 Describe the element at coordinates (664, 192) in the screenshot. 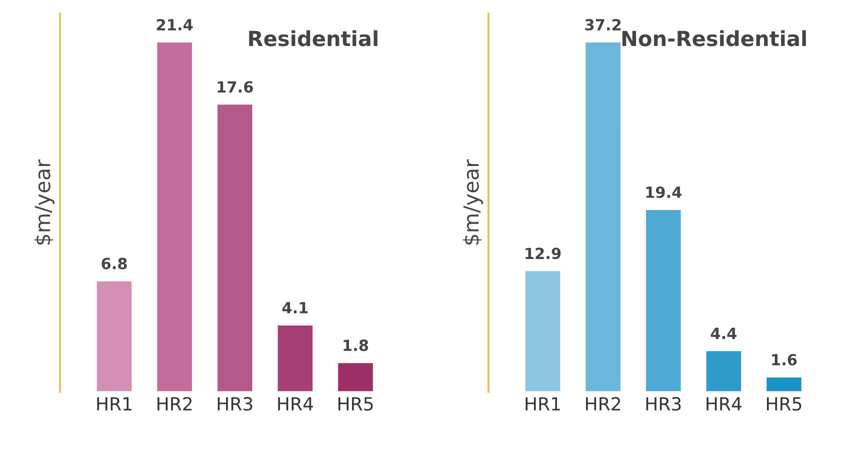

I see `data-label: 19.4` at that location.